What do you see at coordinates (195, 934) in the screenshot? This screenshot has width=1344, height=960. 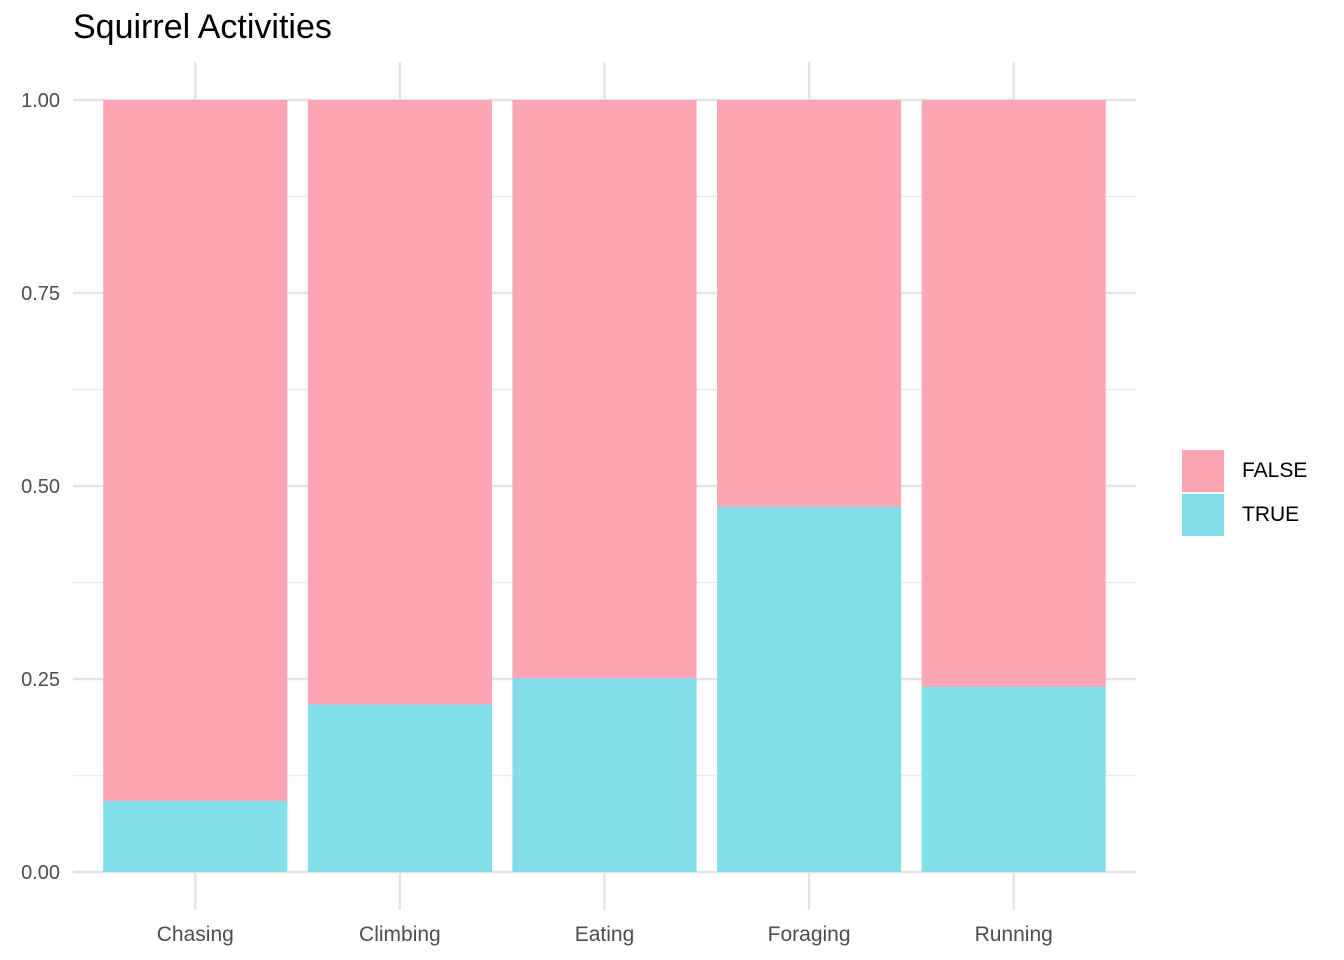 I see `x-tick-label: Chasing` at bounding box center [195, 934].